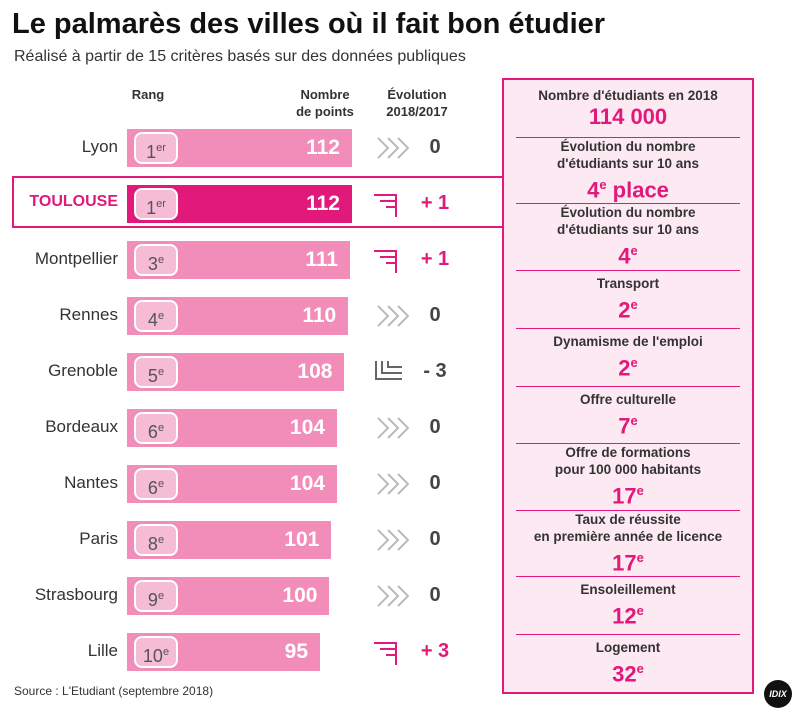 The image size is (794, 711). I want to click on panel-value: 17e, so click(628, 493).